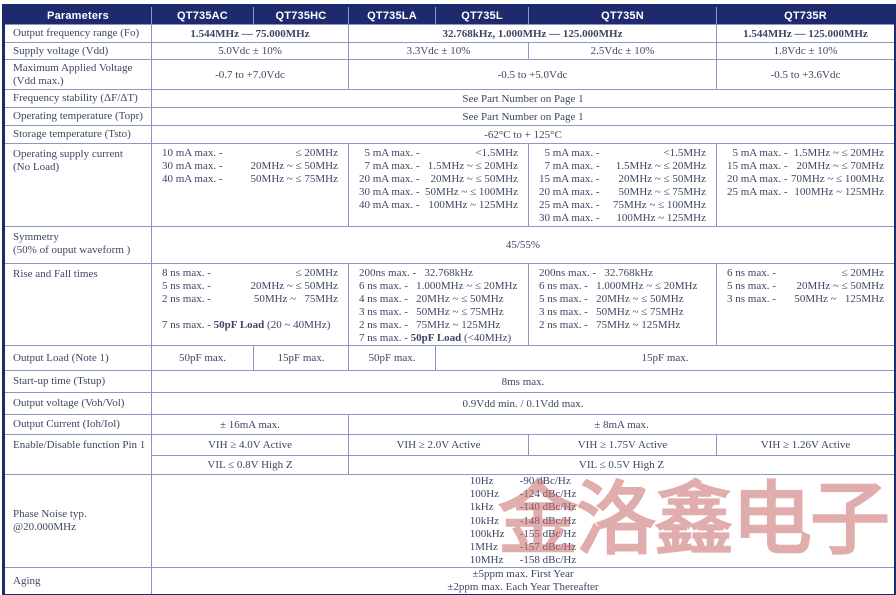  I want to click on storage-temperature-value-0: -62°C to + 125°C, so click(523, 134).